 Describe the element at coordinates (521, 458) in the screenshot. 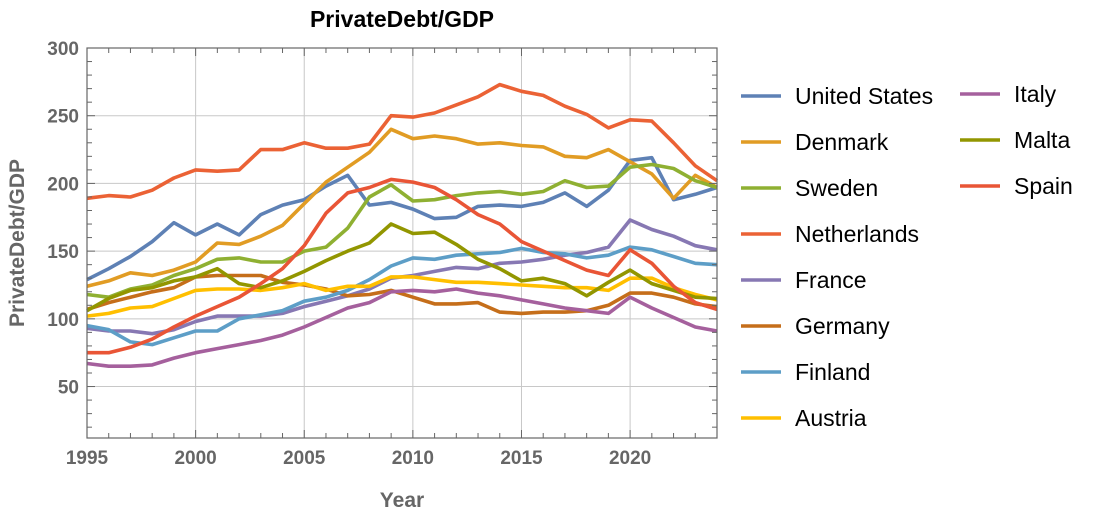

I see `x-tick-label: 2015` at that location.